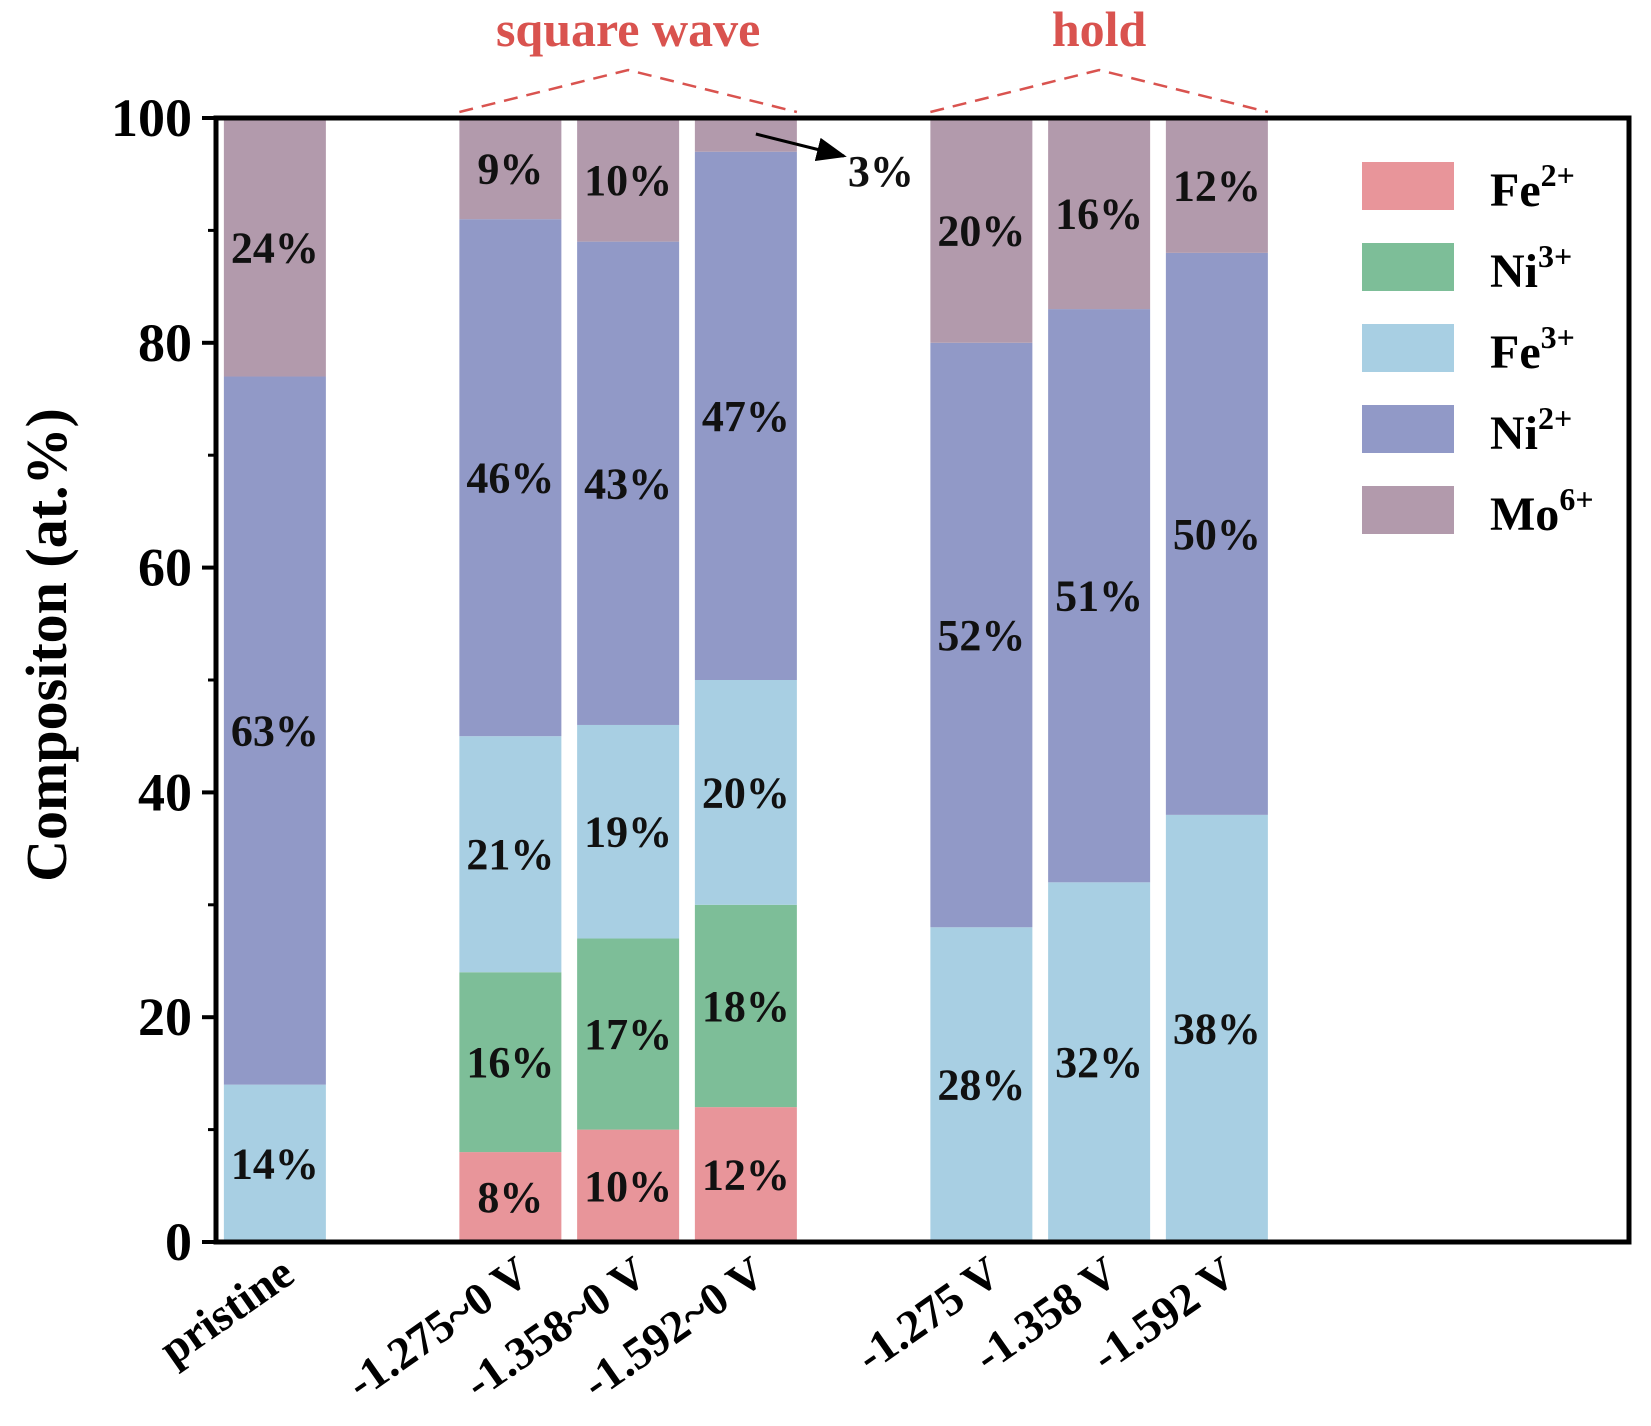  I want to click on data-label-fe3-1-592-v: 38%, so click(1217, 1028).